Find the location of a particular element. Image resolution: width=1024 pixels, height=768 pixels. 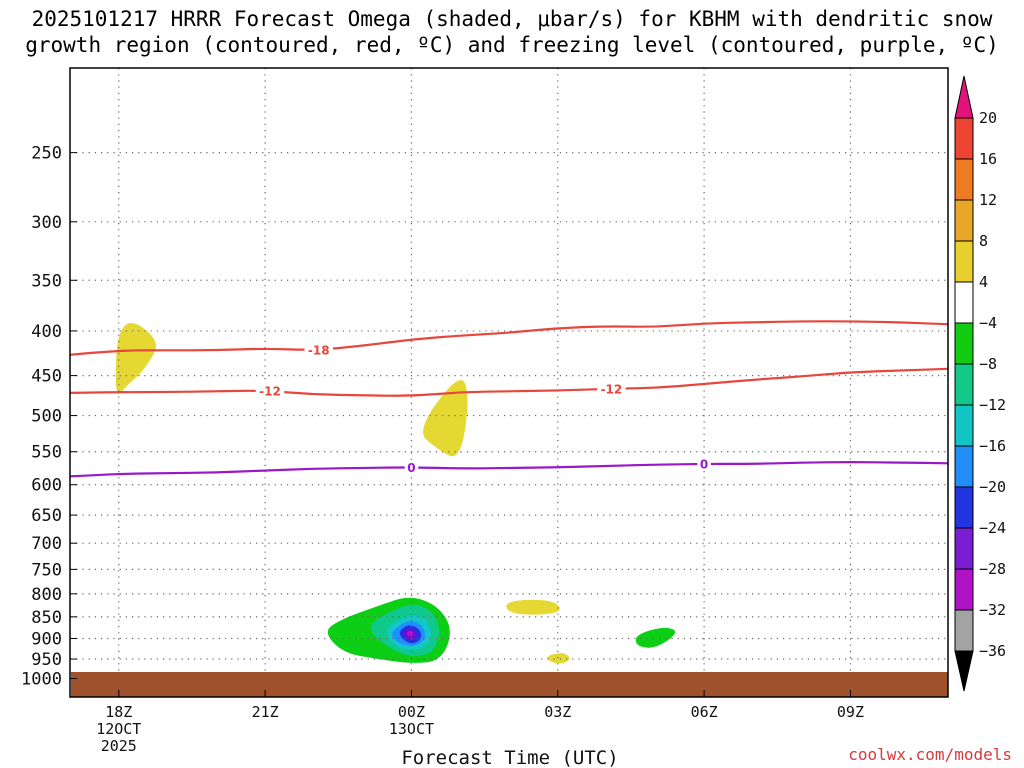

x-tick-label: 03Z is located at coordinates (557, 712).